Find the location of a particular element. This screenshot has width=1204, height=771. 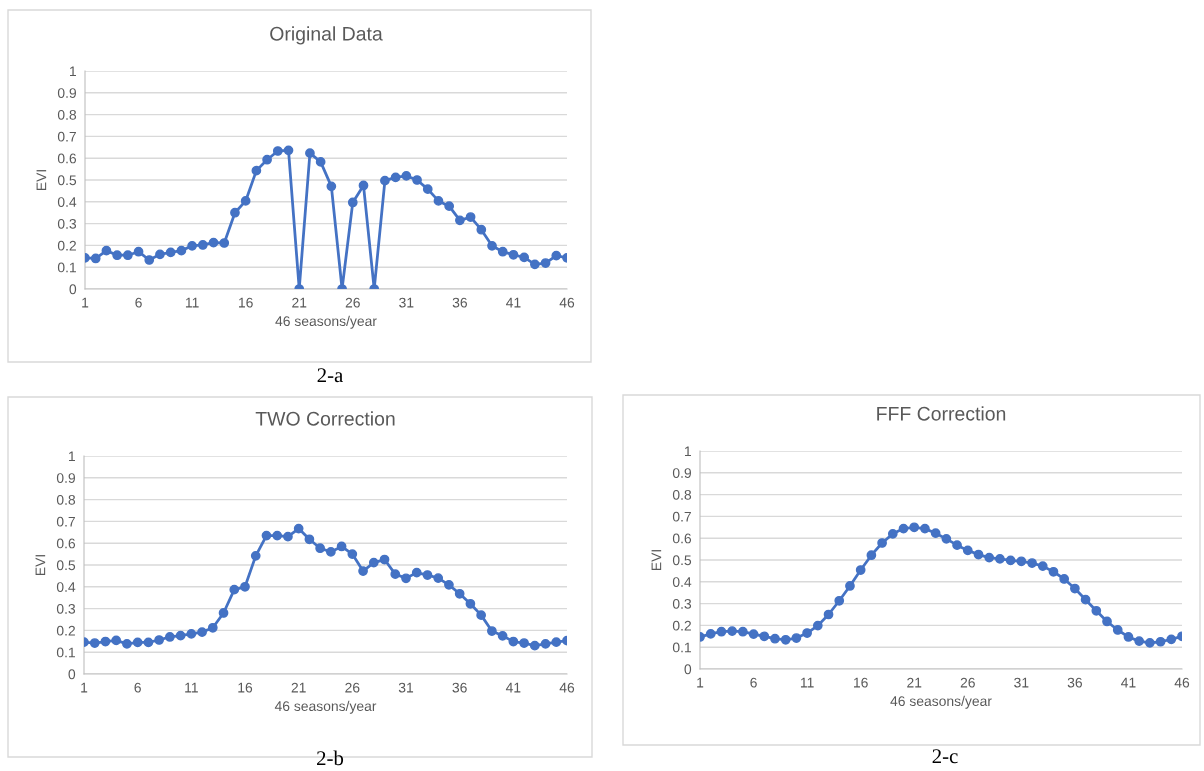

chart-title: Original Data is located at coordinates (326, 35).